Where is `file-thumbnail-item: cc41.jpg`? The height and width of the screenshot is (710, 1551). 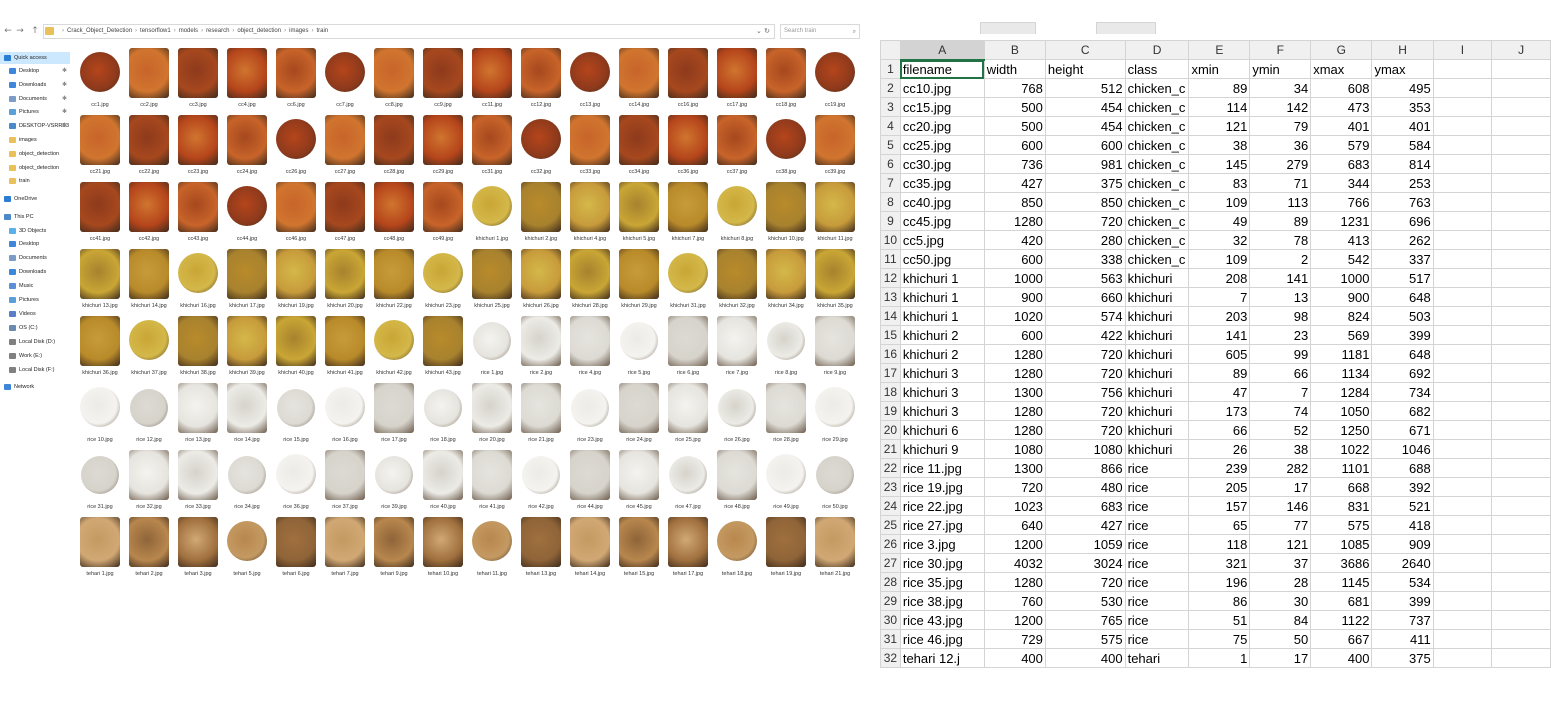 file-thumbnail-item: cc41.jpg is located at coordinates (100, 214).